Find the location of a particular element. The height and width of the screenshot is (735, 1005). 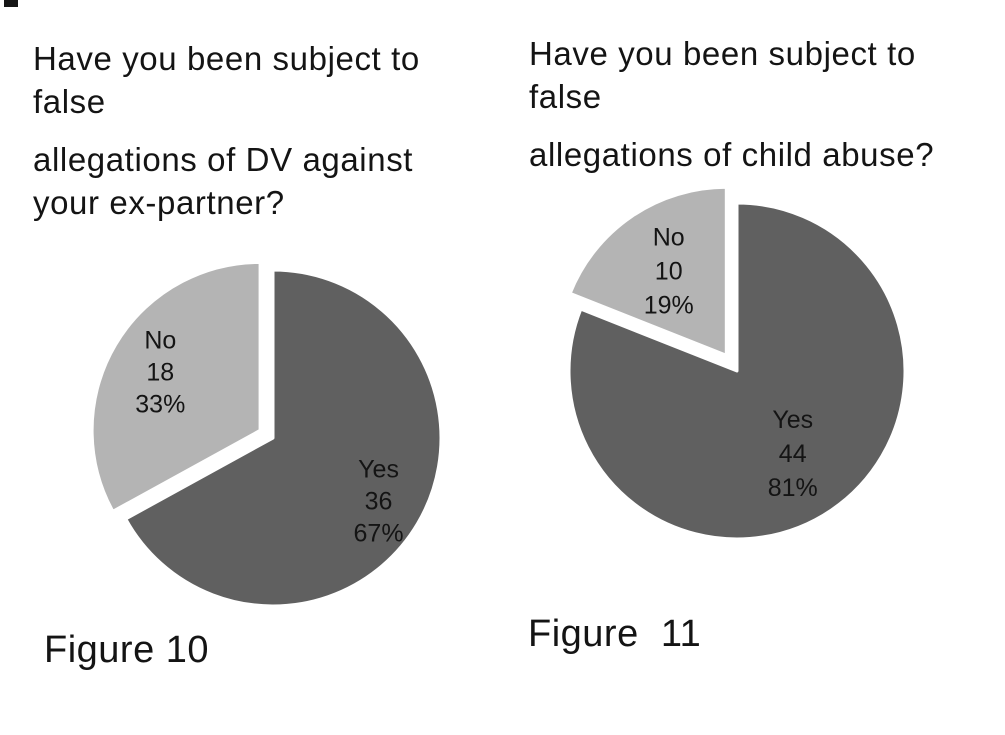

chart-title-line: allegations of child abuse? is located at coordinates (732, 154).